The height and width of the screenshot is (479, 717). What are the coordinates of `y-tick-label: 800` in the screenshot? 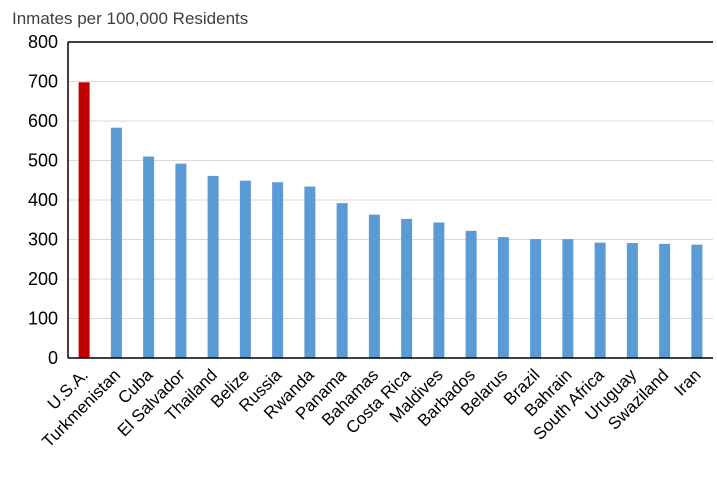 It's located at (43, 42).